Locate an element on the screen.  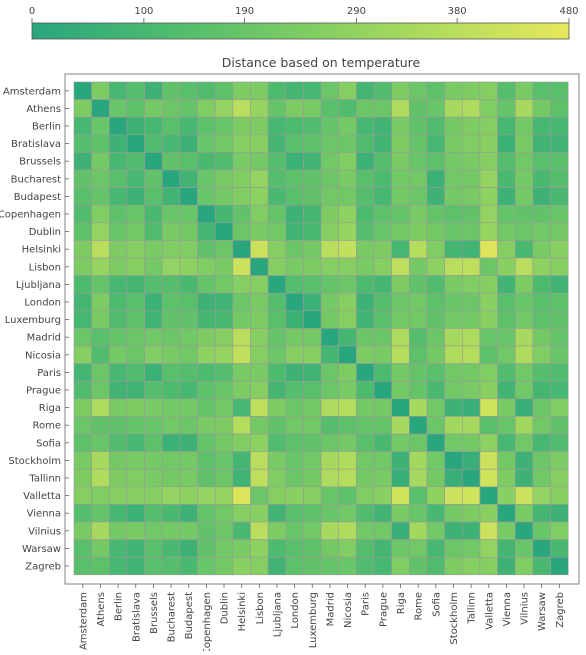
y-tick-label: Nicosia is located at coordinates (43, 355).